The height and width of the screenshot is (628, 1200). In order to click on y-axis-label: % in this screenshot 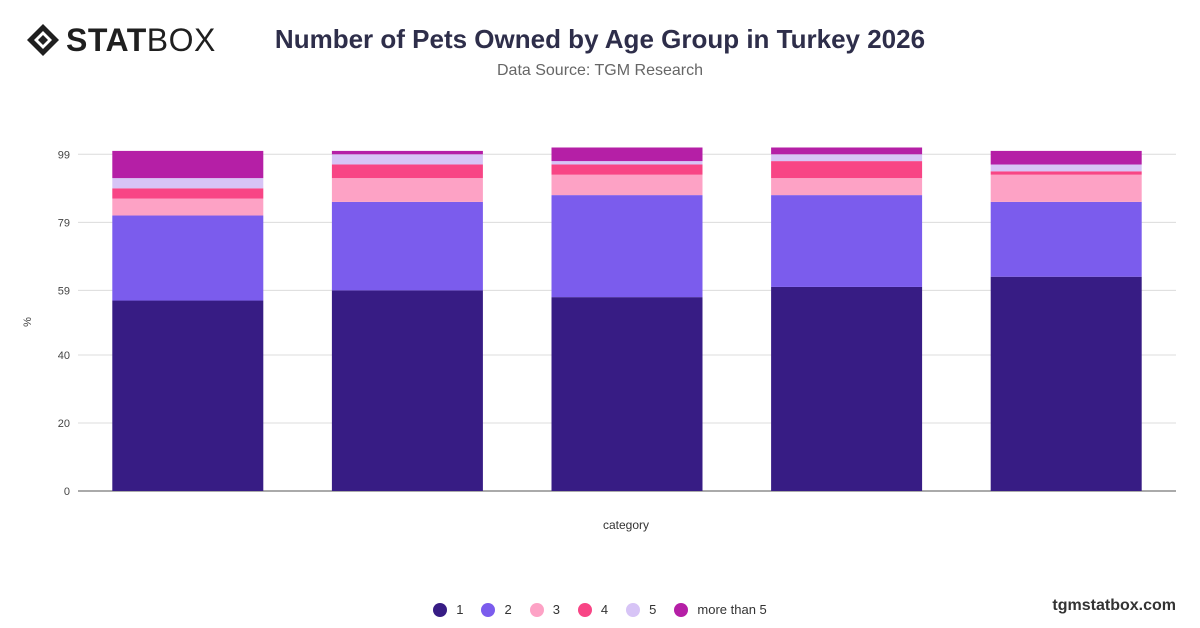, I will do `click(28, 322)`.